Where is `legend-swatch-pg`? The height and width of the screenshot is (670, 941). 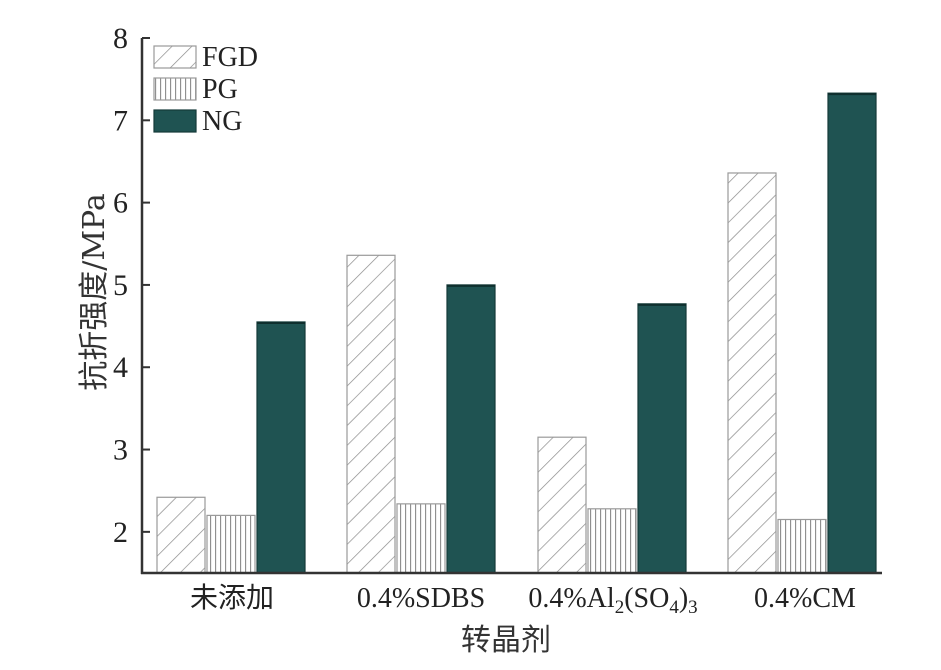
legend-swatch-pg is located at coordinates (175, 89).